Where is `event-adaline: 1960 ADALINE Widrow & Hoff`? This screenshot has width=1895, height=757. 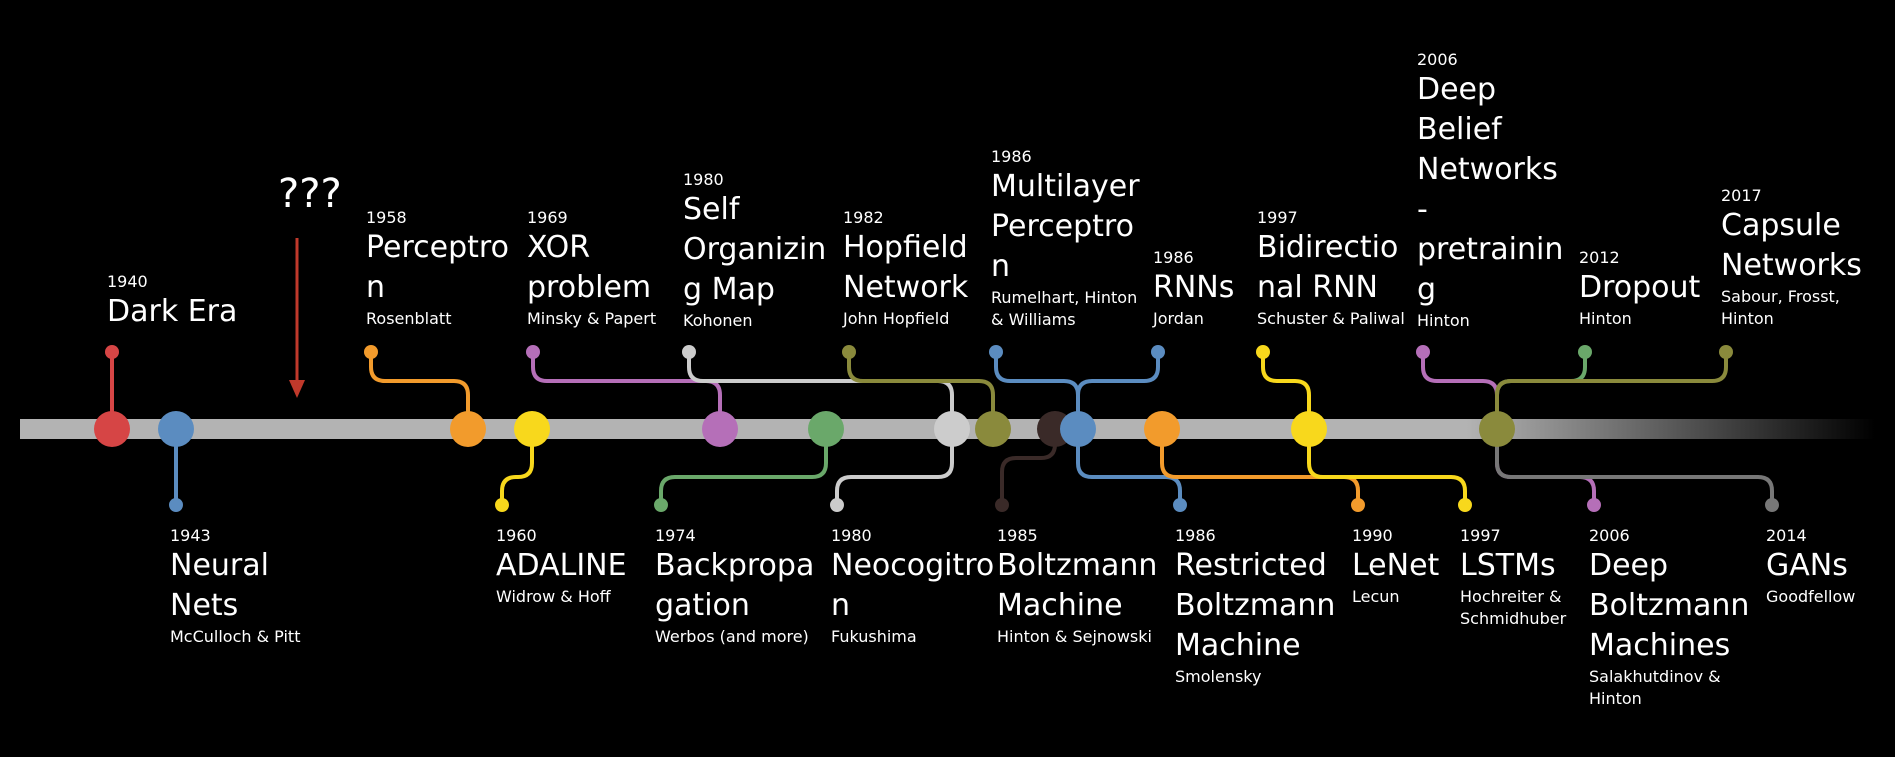 event-adaline: 1960 ADALINE Widrow & Hoff is located at coordinates (561, 567).